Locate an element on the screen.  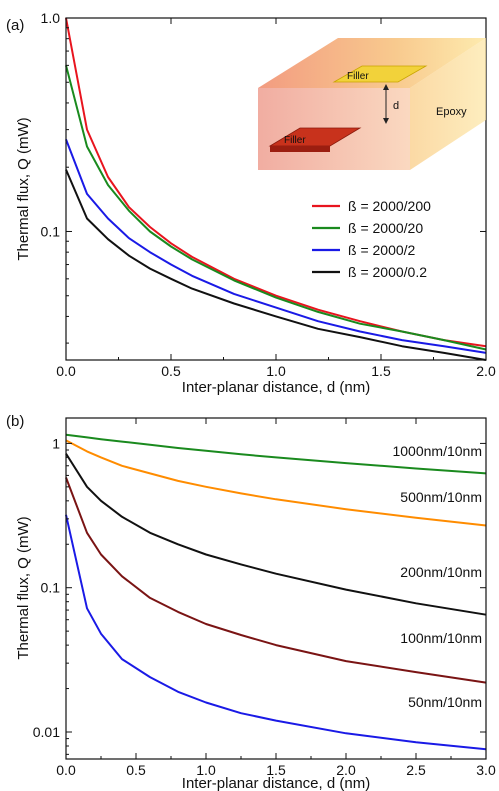
y-tick-label: 1.0 is located at coordinates (51, 18).